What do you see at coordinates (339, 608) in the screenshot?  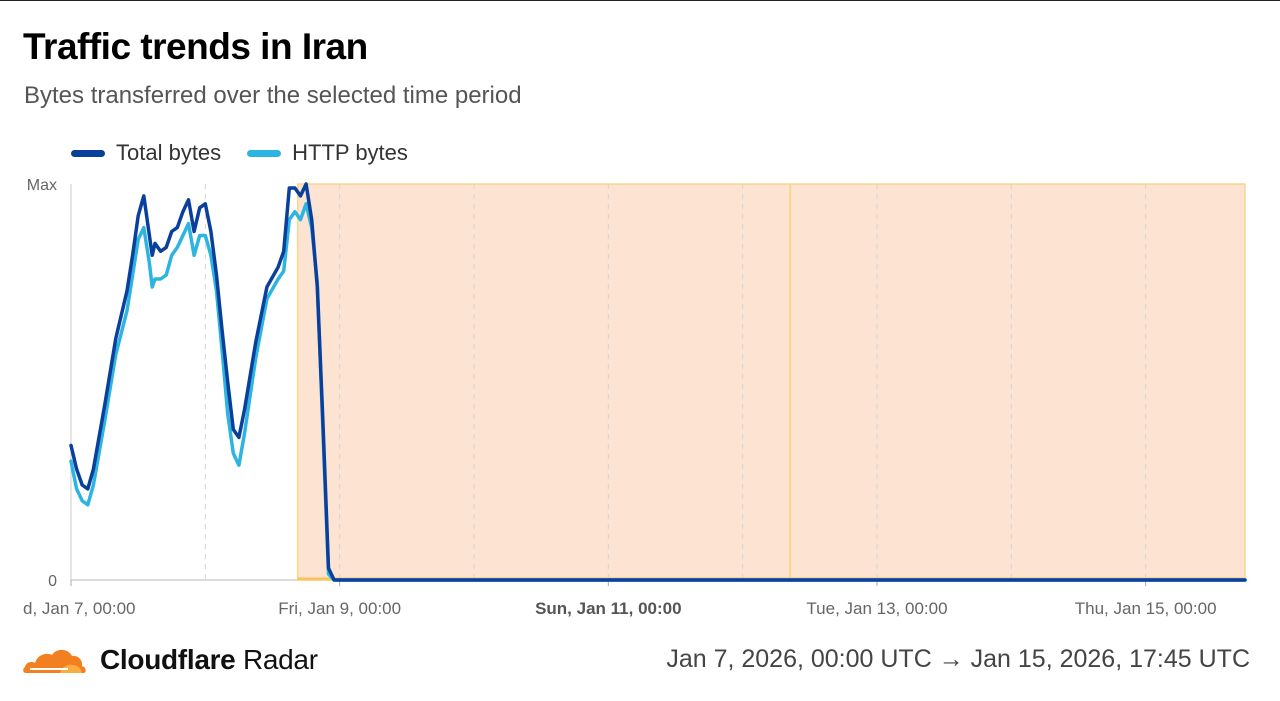 I see `x-tick-label: Fri, Jan 9, 00:00` at bounding box center [339, 608].